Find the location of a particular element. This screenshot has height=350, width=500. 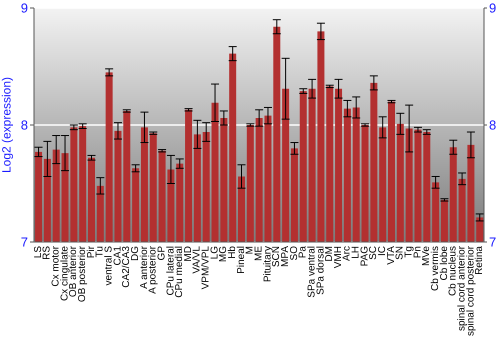

x-tick-label: ME is located at coordinates (259, 253).